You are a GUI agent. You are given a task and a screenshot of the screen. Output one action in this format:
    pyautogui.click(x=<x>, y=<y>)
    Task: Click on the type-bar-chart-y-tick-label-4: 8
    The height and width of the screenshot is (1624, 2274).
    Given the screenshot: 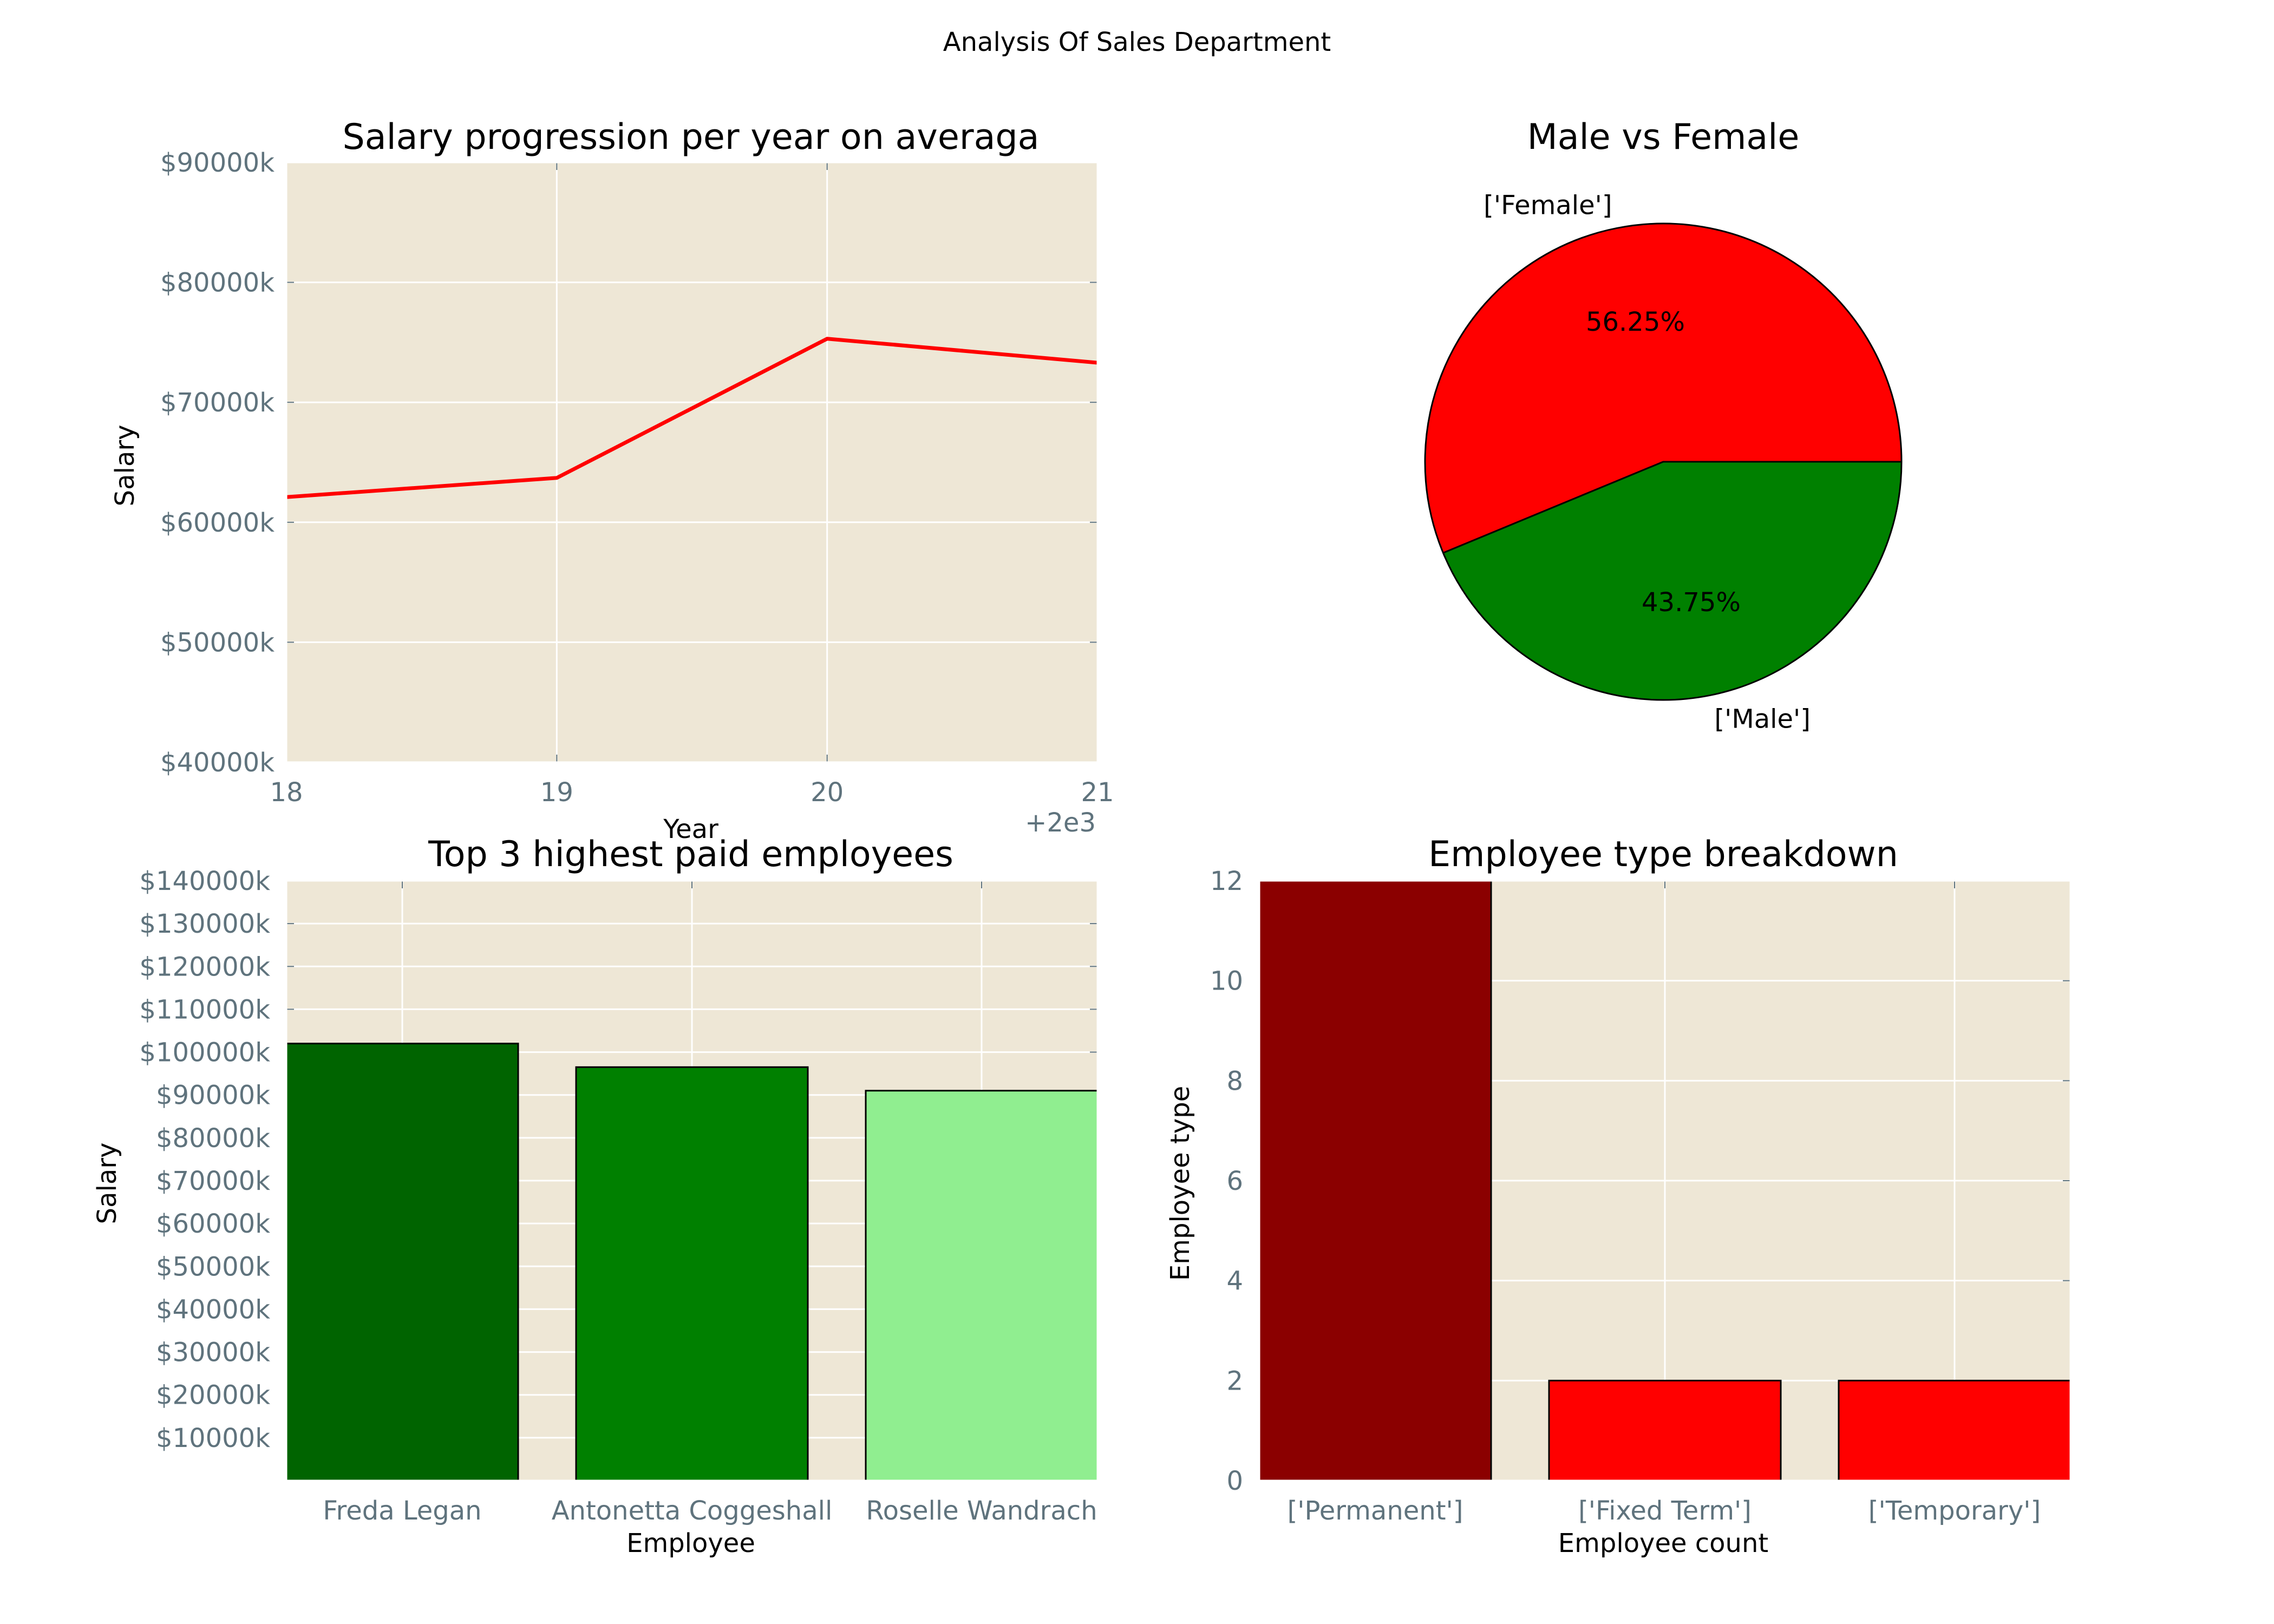 What is the action you would take?
    pyautogui.click(x=1234, y=1081)
    